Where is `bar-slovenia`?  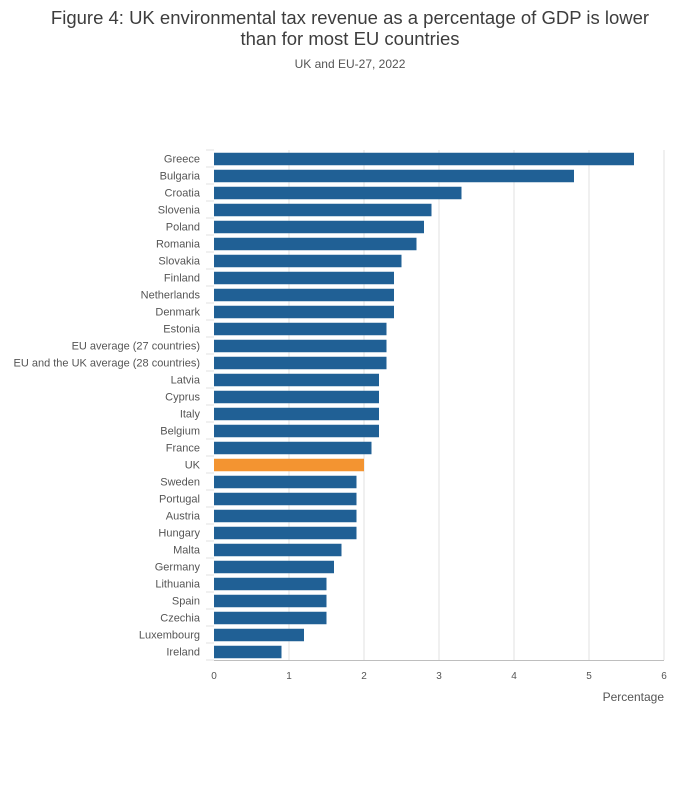 bar-slovenia is located at coordinates (323, 210).